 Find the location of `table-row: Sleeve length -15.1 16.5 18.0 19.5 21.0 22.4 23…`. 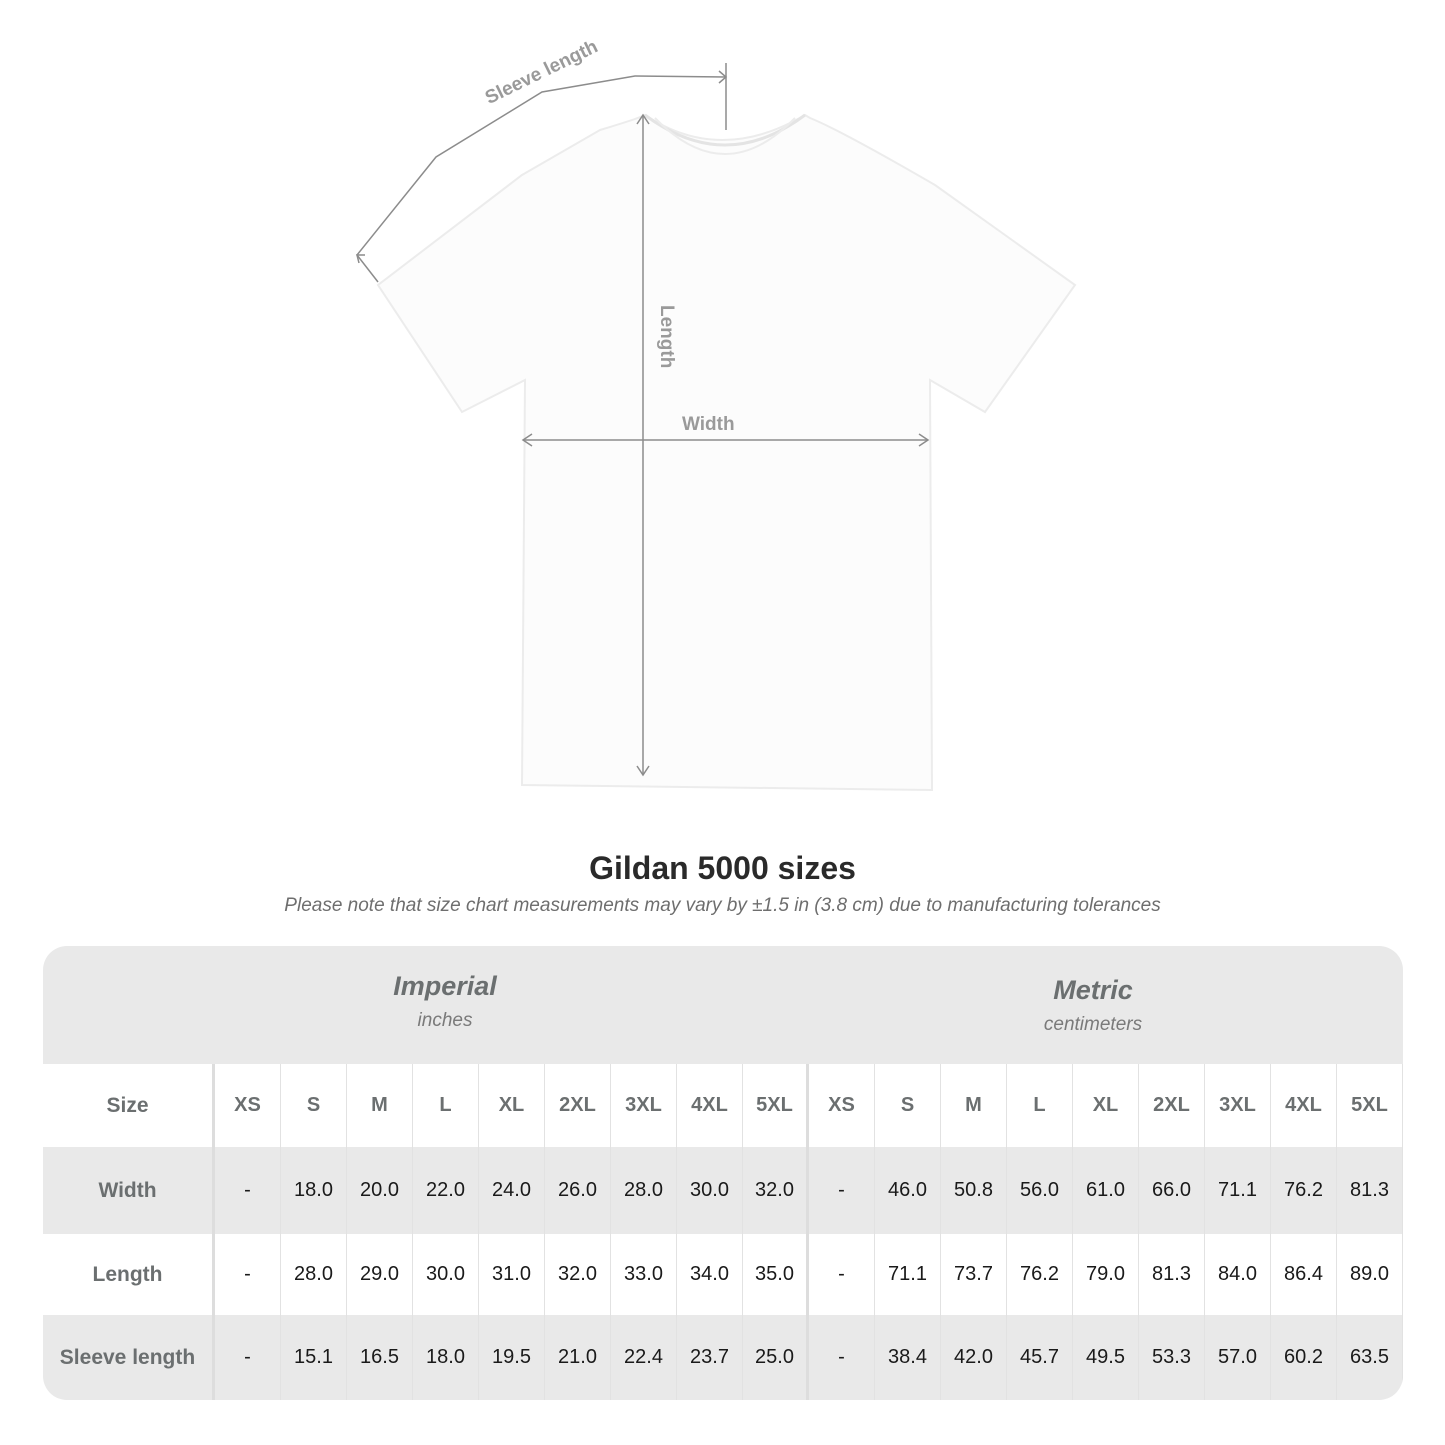

table-row: Sleeve length -15.1 16.5 18.0 19.5 21.0 22.4 23… is located at coordinates (723, 1357).